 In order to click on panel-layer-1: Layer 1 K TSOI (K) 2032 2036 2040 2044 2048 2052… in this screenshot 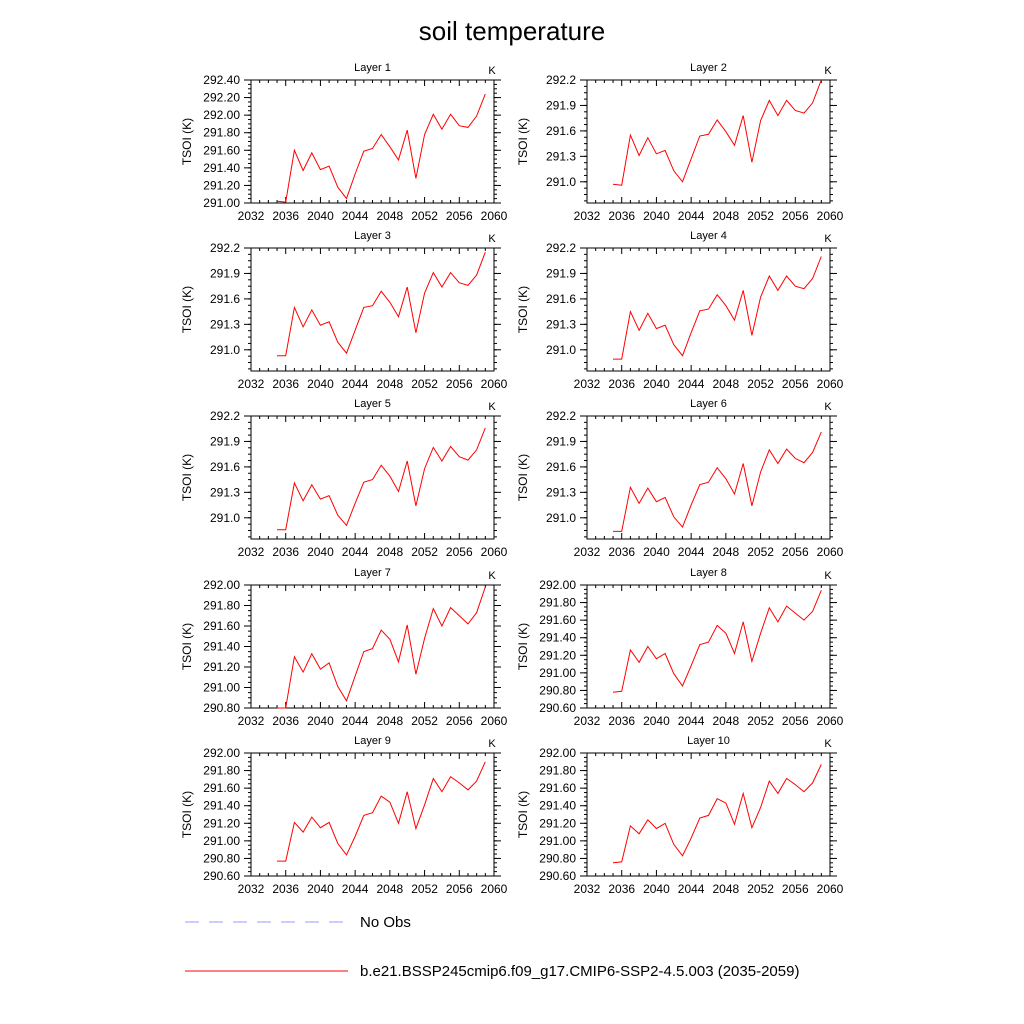, I will do `click(344, 142)`.